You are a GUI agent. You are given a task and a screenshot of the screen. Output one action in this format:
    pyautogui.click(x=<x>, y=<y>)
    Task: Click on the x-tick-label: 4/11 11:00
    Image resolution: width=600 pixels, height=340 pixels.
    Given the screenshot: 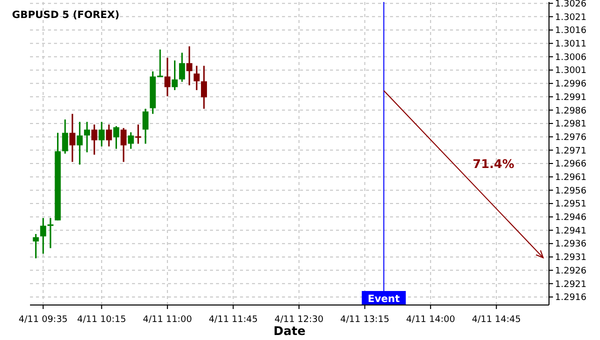 What is the action you would take?
    pyautogui.click(x=167, y=320)
    